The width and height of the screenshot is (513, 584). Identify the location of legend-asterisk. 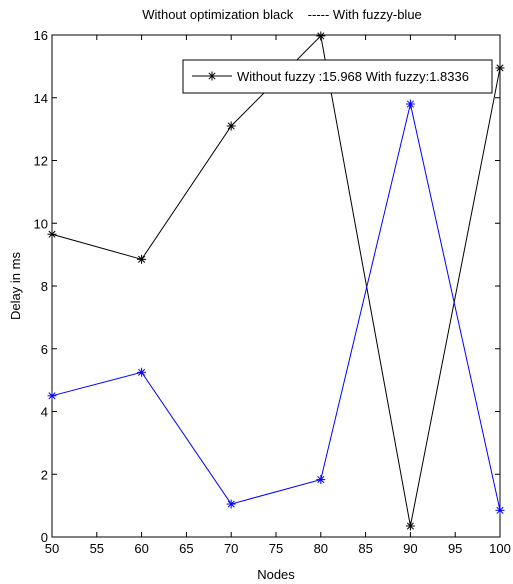
(212, 76).